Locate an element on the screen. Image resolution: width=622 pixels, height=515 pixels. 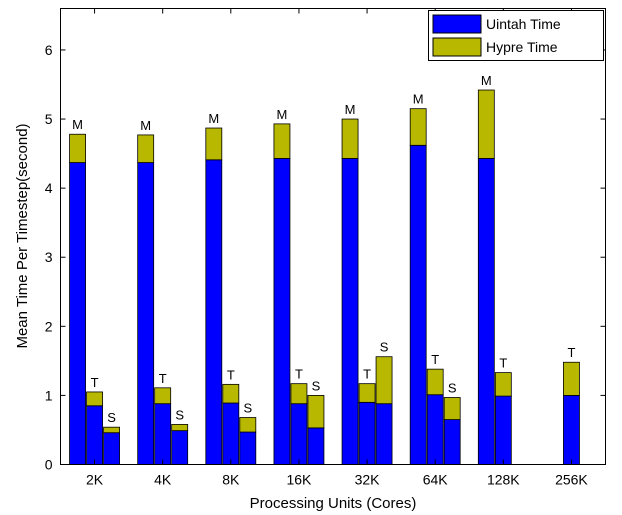
bar-label-8k-t: T is located at coordinates (231, 374).